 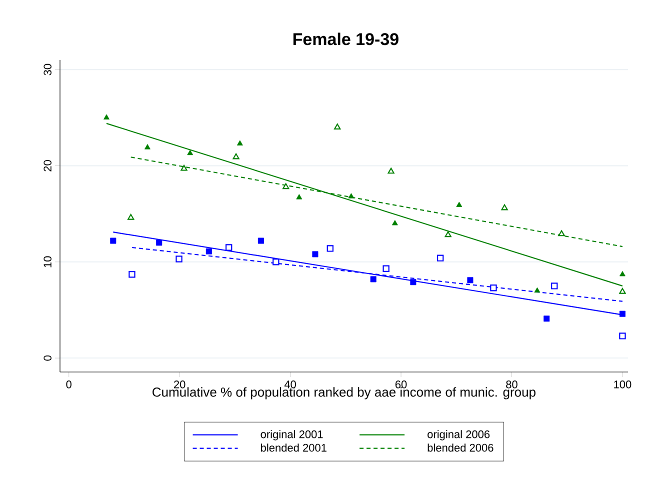 I want to click on x-tick-label: 20, so click(x=180, y=384).